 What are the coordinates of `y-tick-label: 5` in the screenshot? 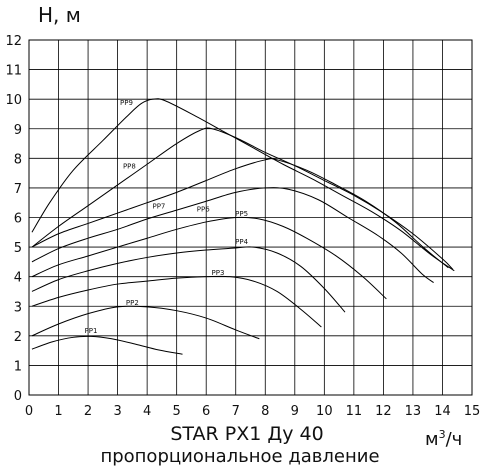 It's located at (18, 248).